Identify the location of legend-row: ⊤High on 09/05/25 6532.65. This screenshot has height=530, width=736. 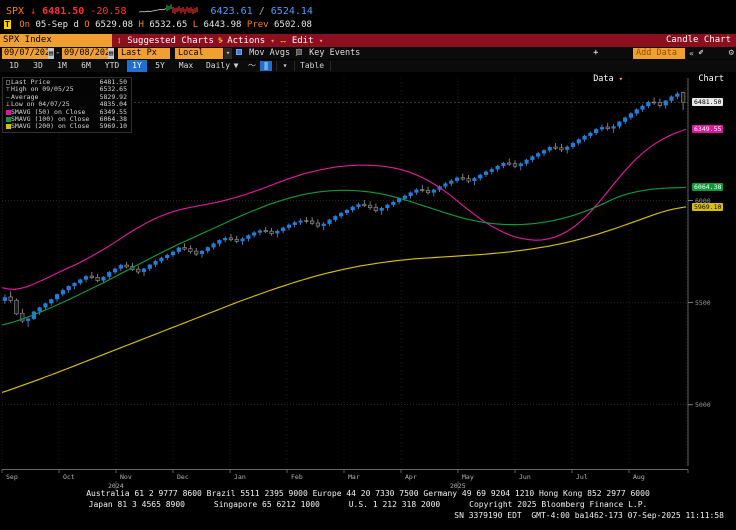
(67, 89).